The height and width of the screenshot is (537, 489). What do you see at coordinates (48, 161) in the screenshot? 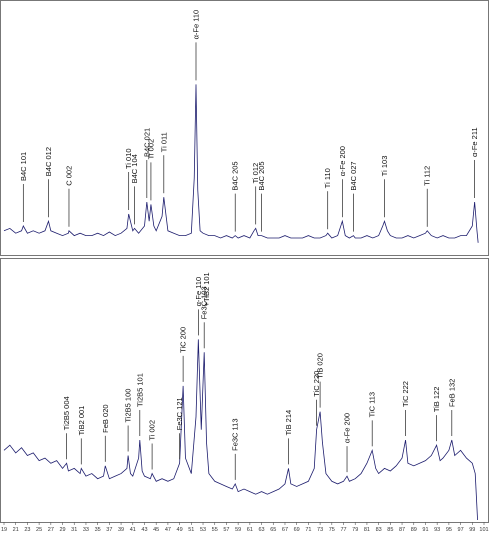
I see `peak-label: B4C 012` at bounding box center [48, 161].